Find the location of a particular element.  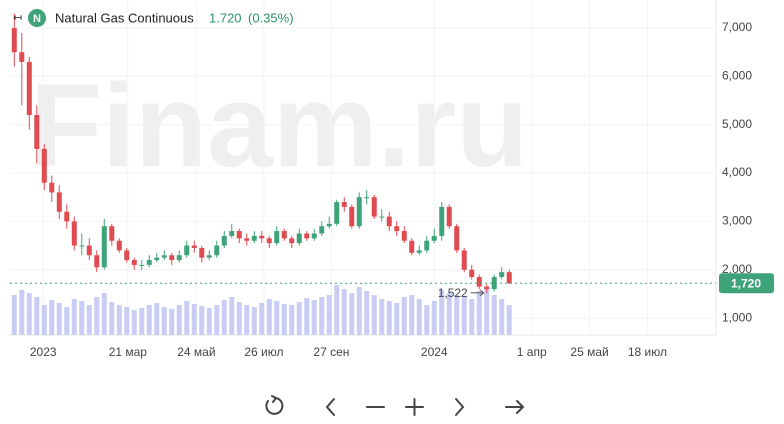

y-tick-label: 6,000 is located at coordinates (737, 76).